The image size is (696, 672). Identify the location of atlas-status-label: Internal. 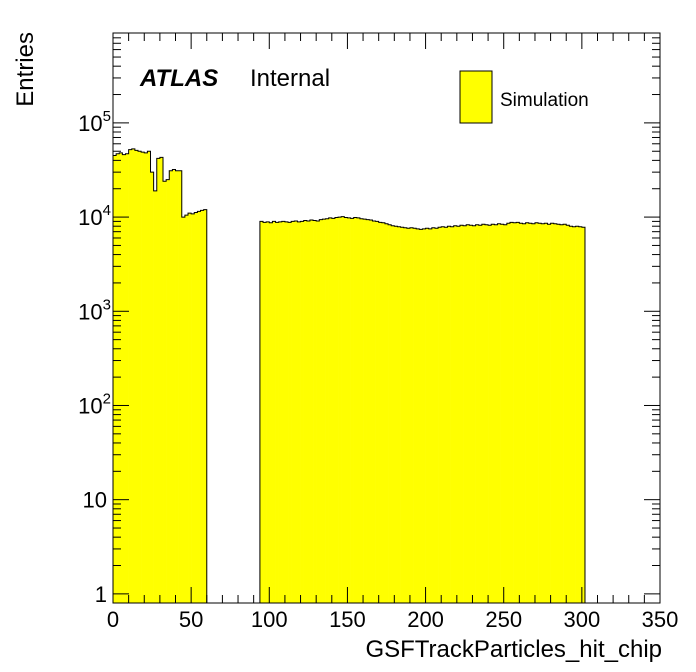
(290, 78).